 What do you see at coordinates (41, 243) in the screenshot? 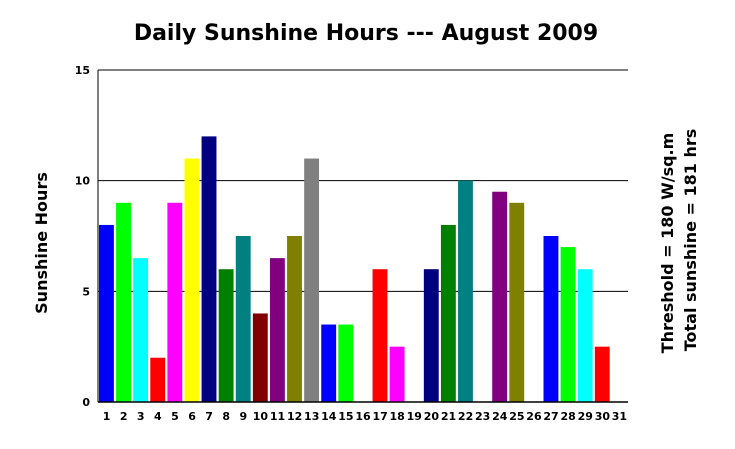
I see `y-axis-label: Sunshine Hours` at bounding box center [41, 243].